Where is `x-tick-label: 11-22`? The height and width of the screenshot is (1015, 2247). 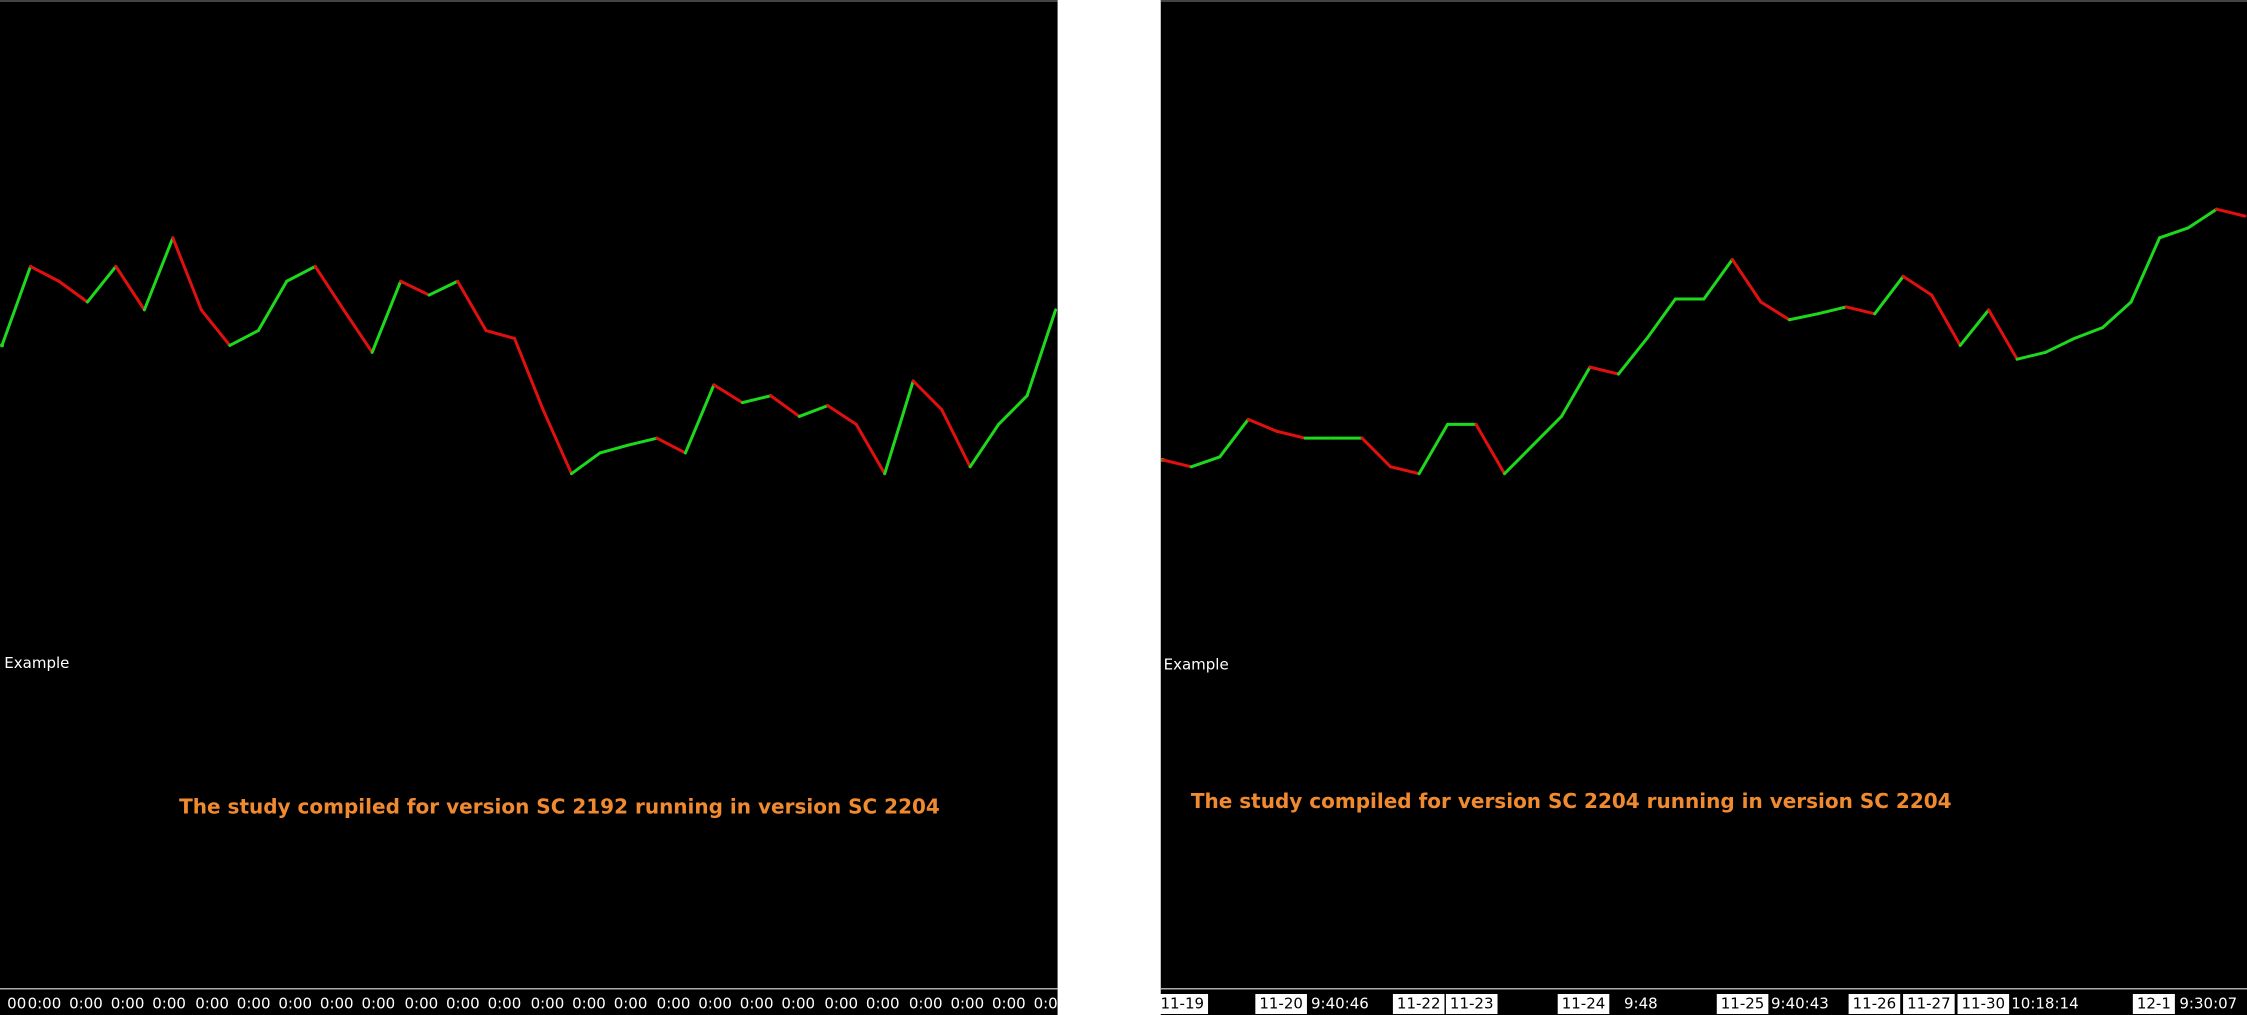
x-tick-label: 11-22 is located at coordinates (1419, 1004).